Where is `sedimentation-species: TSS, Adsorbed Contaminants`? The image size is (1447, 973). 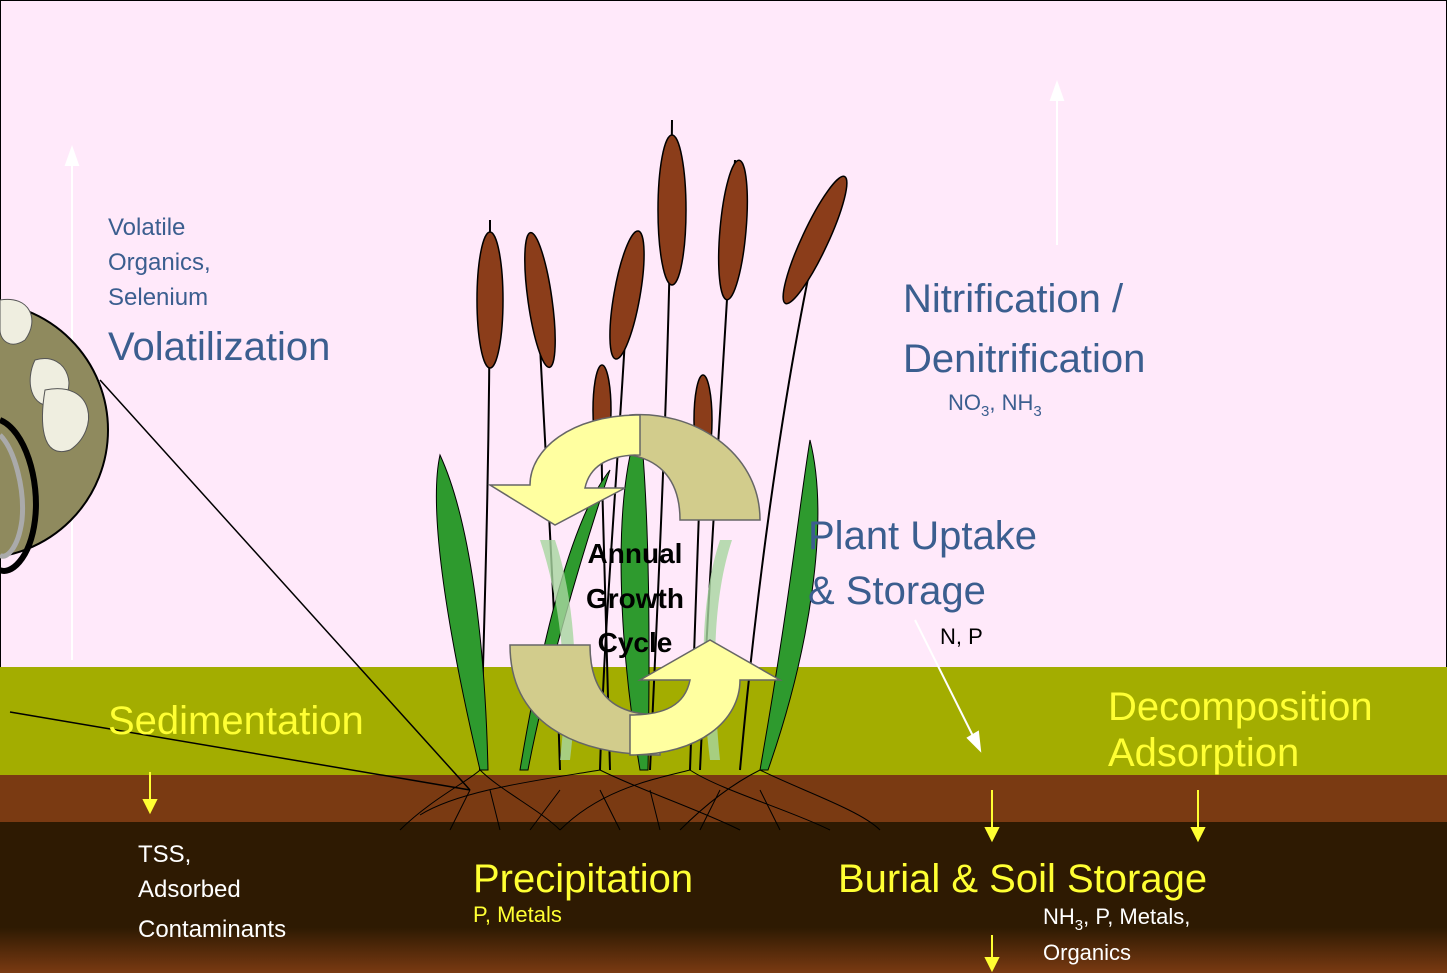
sedimentation-species: TSS, Adsorbed Contaminants is located at coordinates (212, 892).